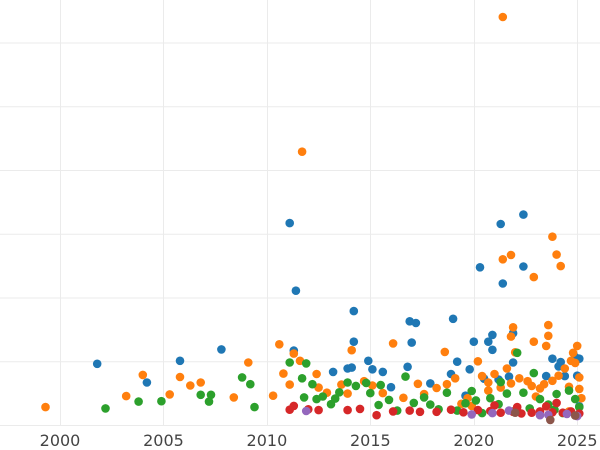  Describe the element at coordinates (473, 440) in the screenshot. I see `x-tick-label: 2020` at that location.